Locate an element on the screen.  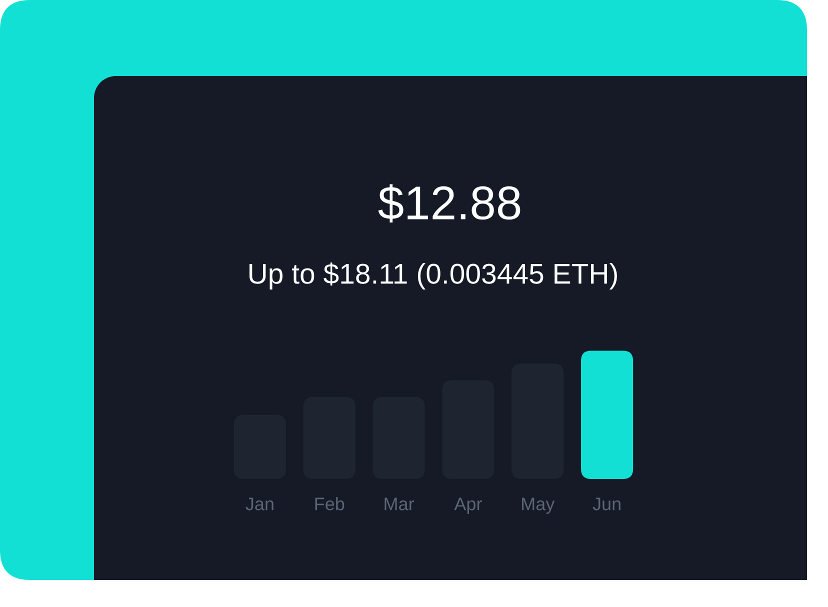
x-tick-label: Mar is located at coordinates (399, 504).